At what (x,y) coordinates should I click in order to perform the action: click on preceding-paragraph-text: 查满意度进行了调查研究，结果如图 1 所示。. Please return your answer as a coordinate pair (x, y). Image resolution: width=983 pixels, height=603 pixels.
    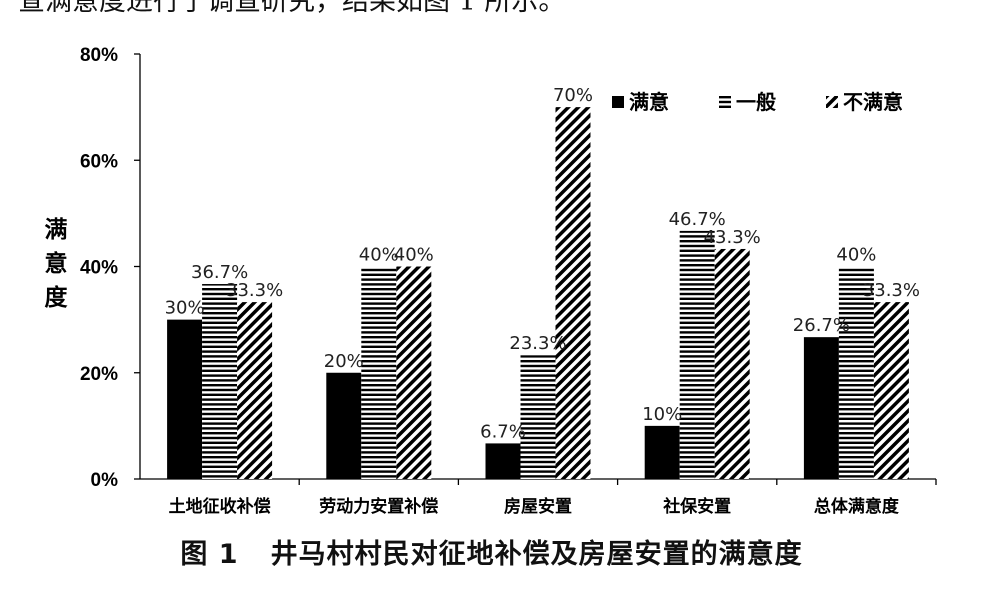
    Looking at the image, I should click on (292, 8).